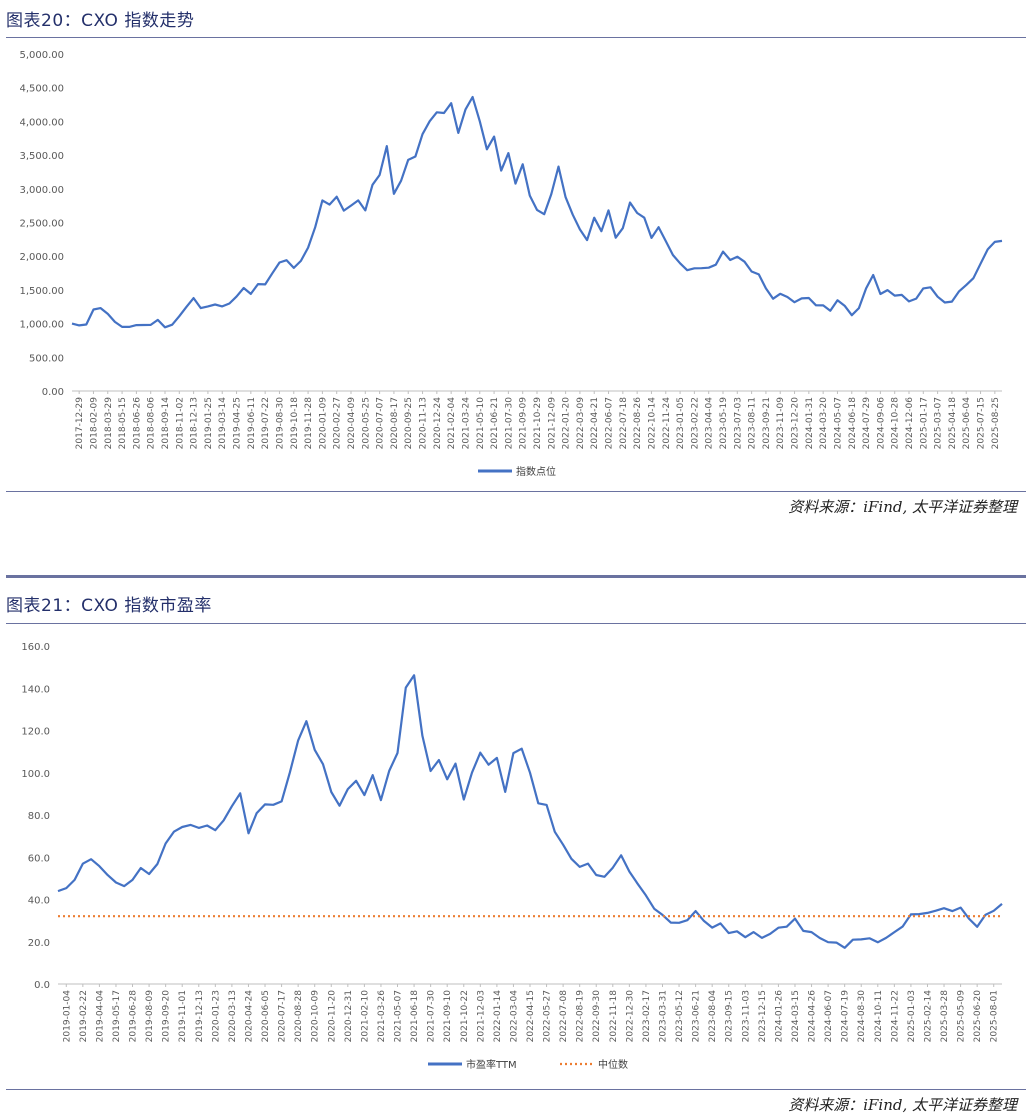 This screenshot has height=1117, width=1031. Describe the element at coordinates (516, 623) in the screenshot. I see `title-underline` at that location.